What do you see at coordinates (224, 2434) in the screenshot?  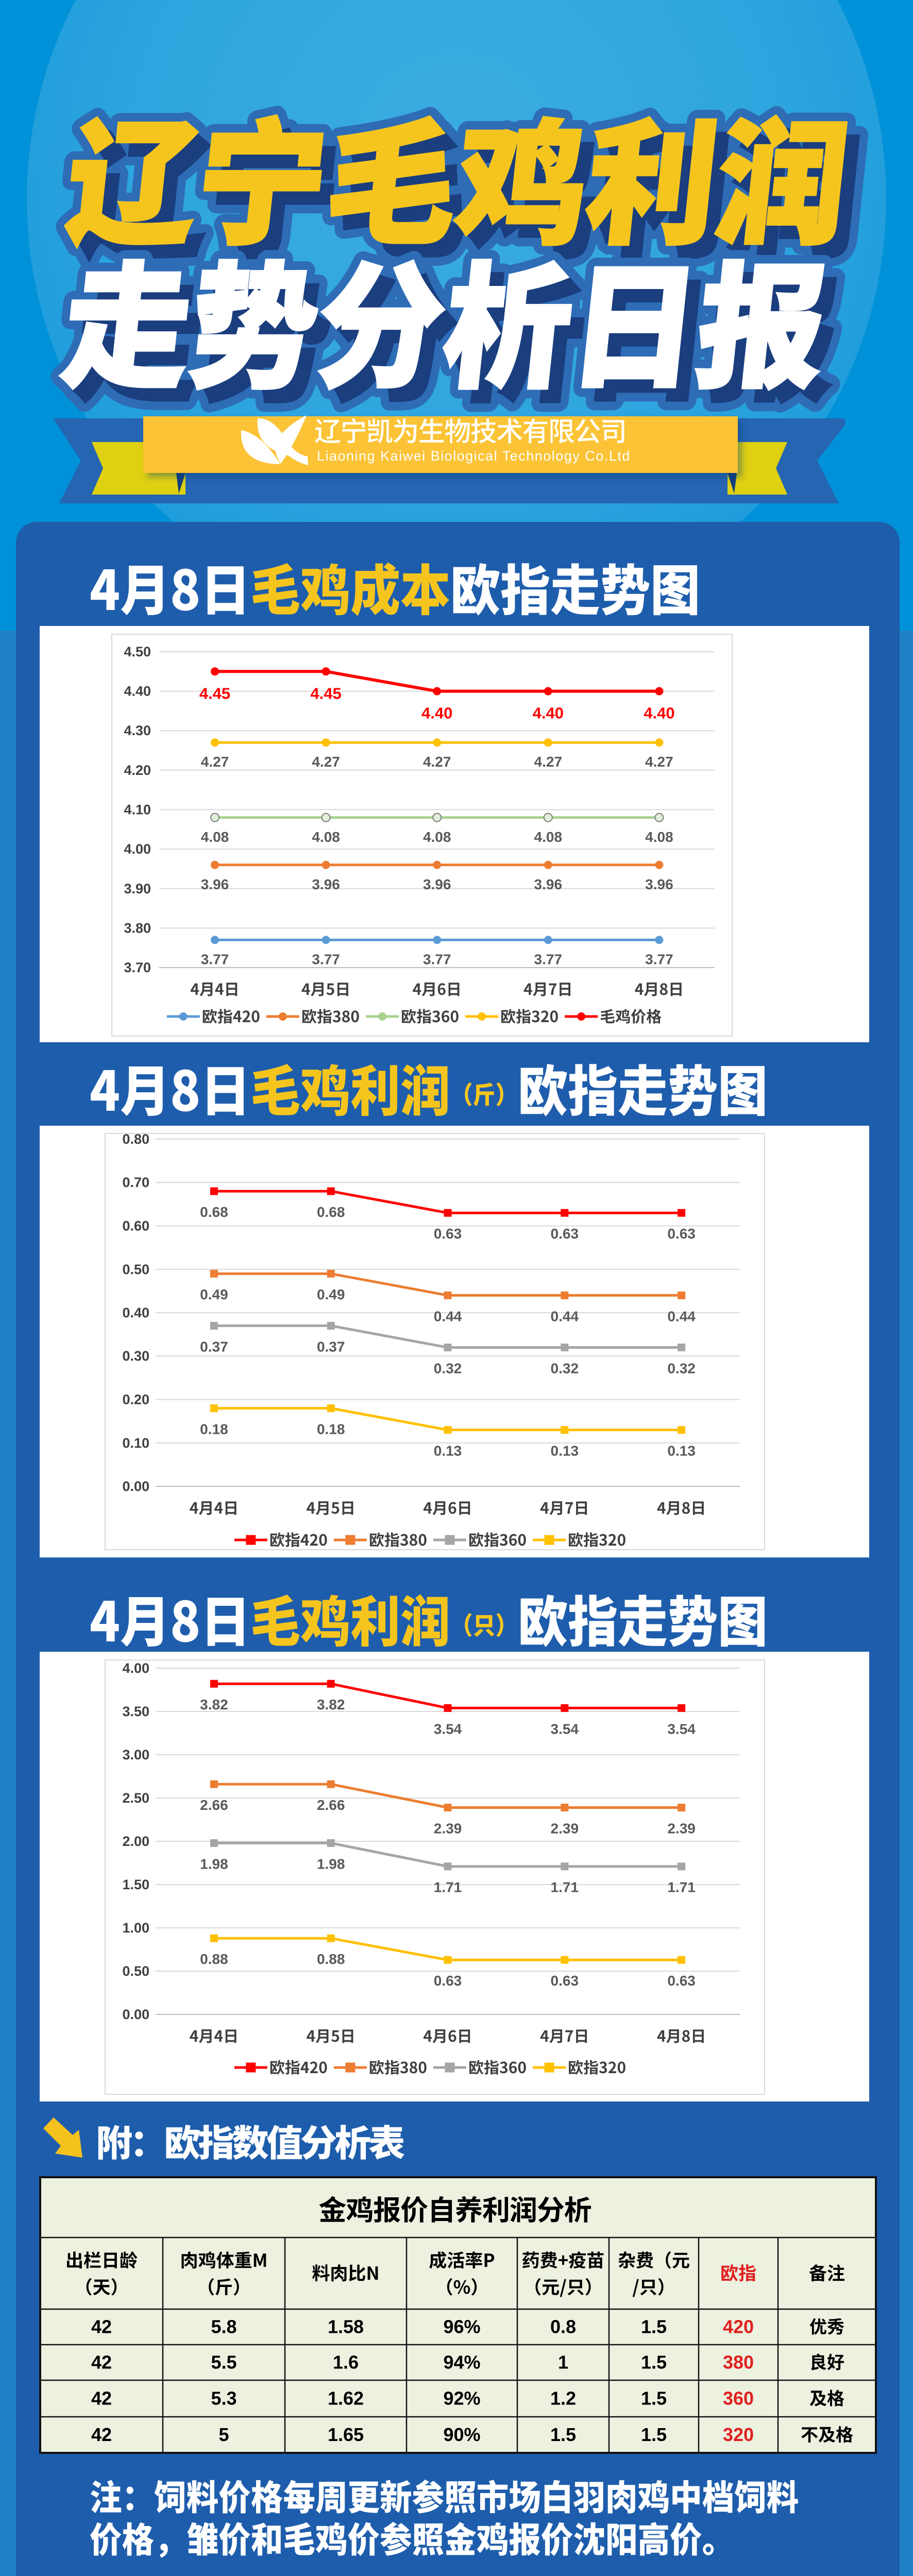 I see `svg-text: 5` at bounding box center [224, 2434].